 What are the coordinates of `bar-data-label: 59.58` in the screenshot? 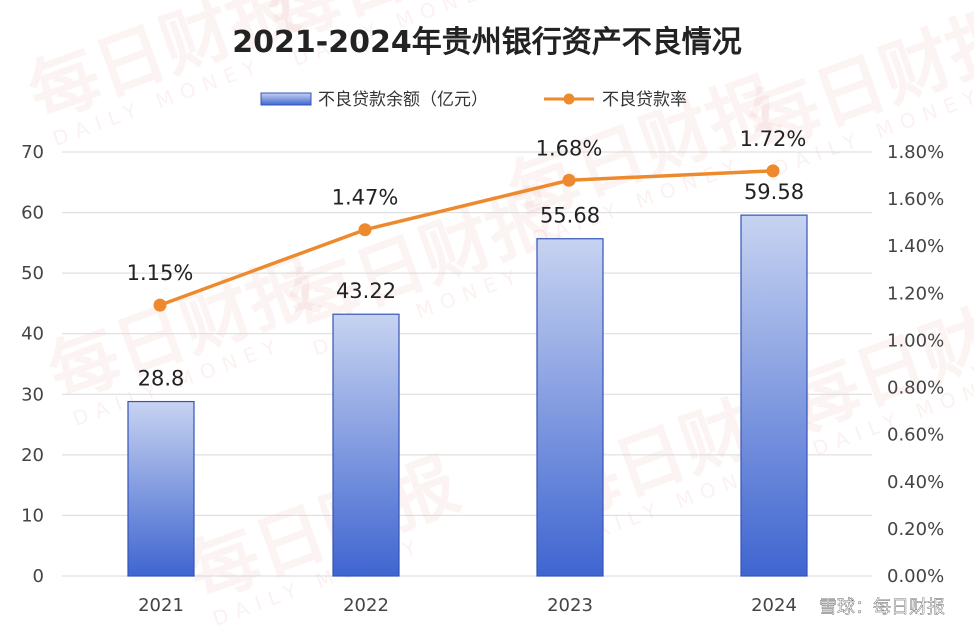 It's located at (774, 192).